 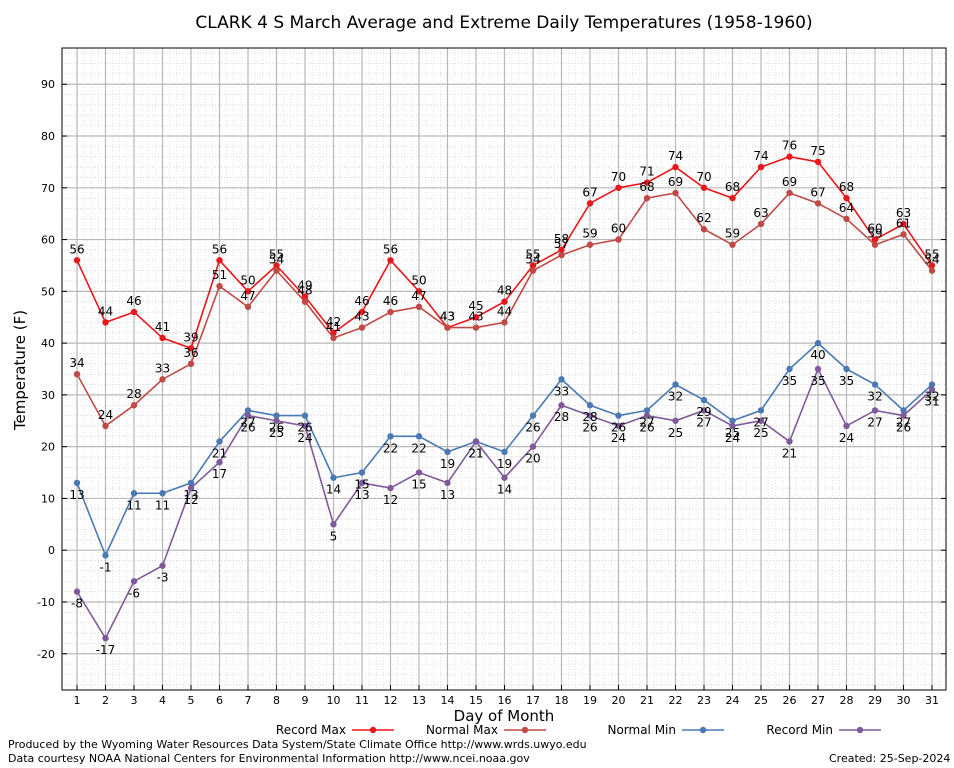 I want to click on x-tick-label: 10, so click(x=334, y=700).